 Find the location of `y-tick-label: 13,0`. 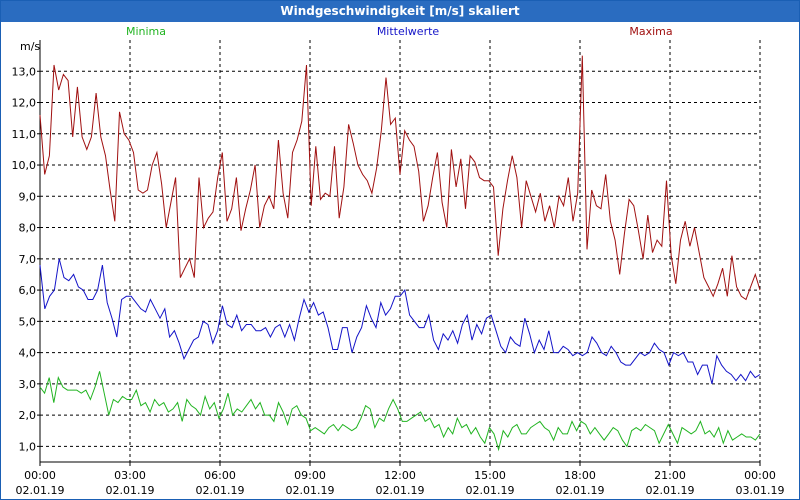

y-tick-label: 13,0 is located at coordinates (24, 71).